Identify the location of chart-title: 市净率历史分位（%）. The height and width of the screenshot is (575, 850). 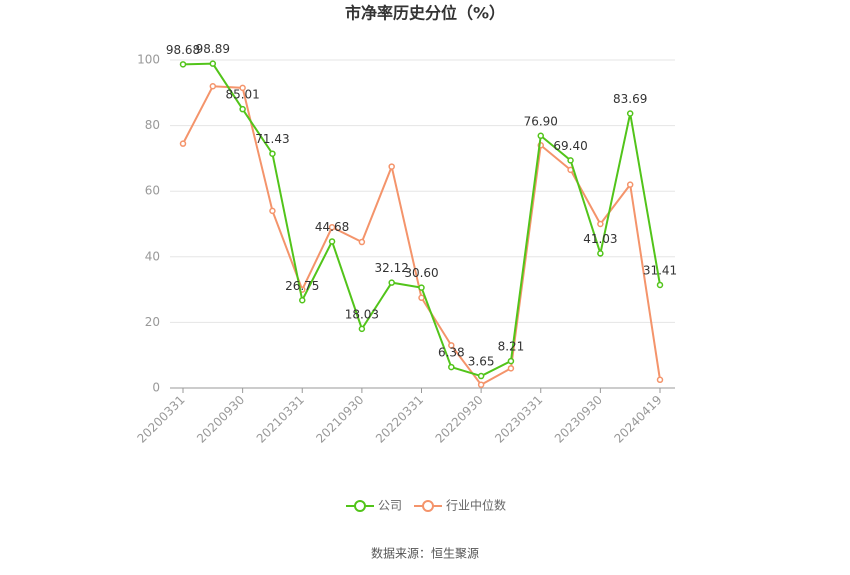
(425, 13).